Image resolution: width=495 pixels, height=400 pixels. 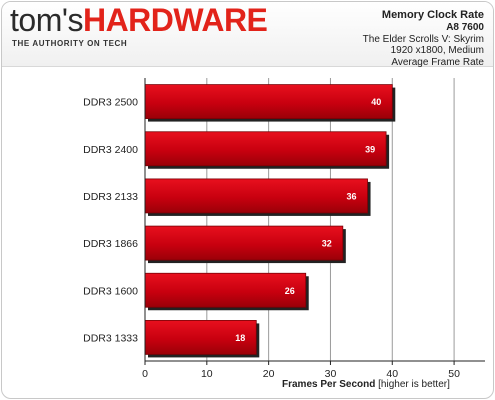 I want to click on category-label: DDR3 2500, so click(x=110, y=103).